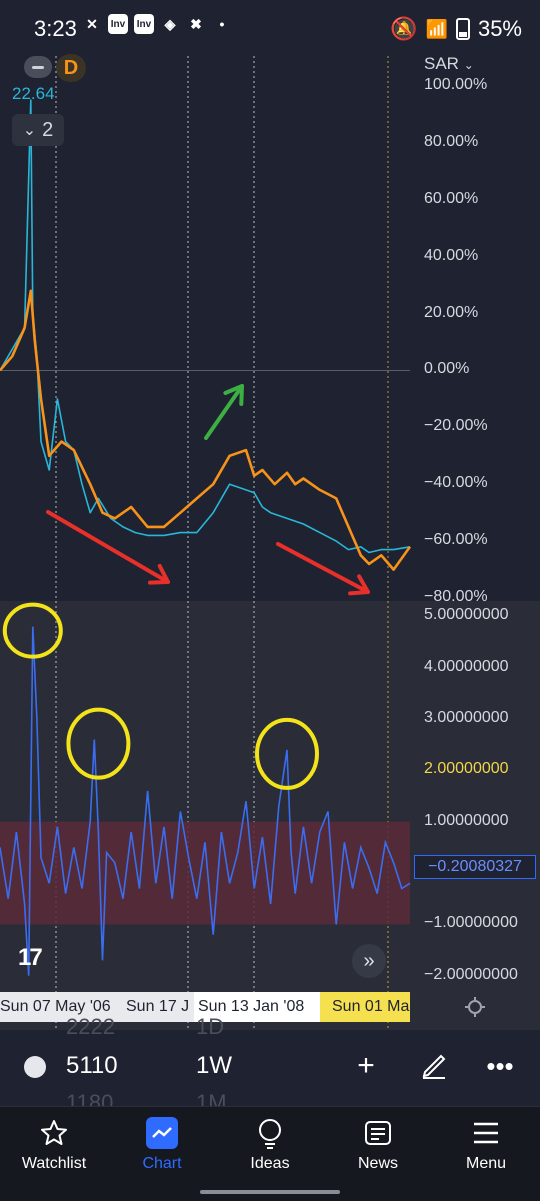  What do you see at coordinates (224, 412) in the screenshot?
I see `up-arrow-annotation` at bounding box center [224, 412].